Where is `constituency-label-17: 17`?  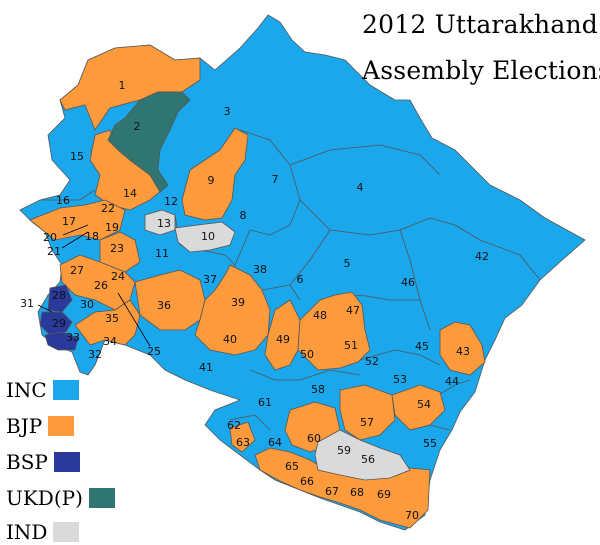 constituency-label-17: 17 is located at coordinates (69, 221).